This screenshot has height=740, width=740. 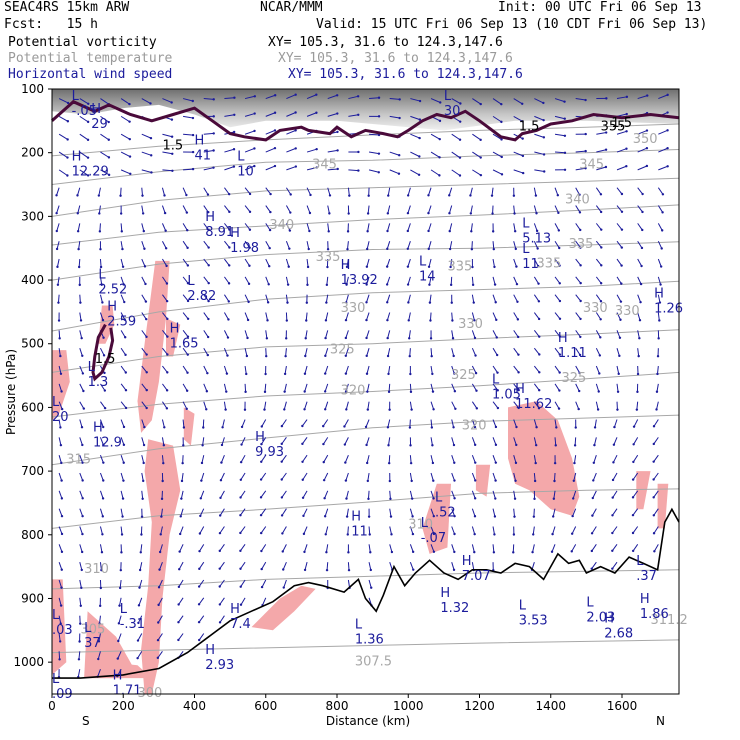 I want to click on theta-label: 320, so click(x=474, y=426).